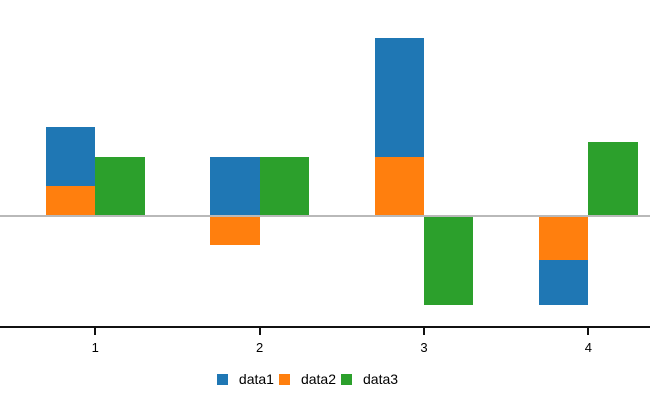 The height and width of the screenshot is (400, 650). I want to click on bar-data1-cat4, so click(563, 282).